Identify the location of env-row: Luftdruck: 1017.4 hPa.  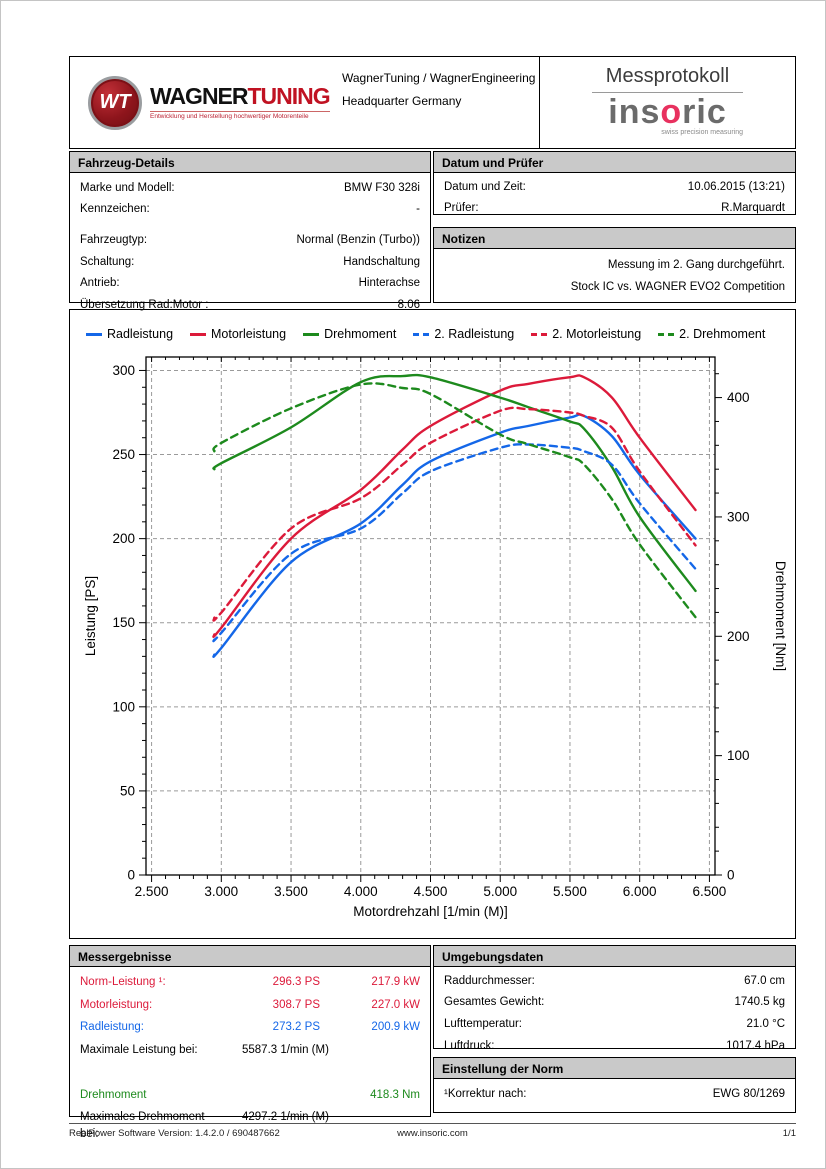
(614, 1046).